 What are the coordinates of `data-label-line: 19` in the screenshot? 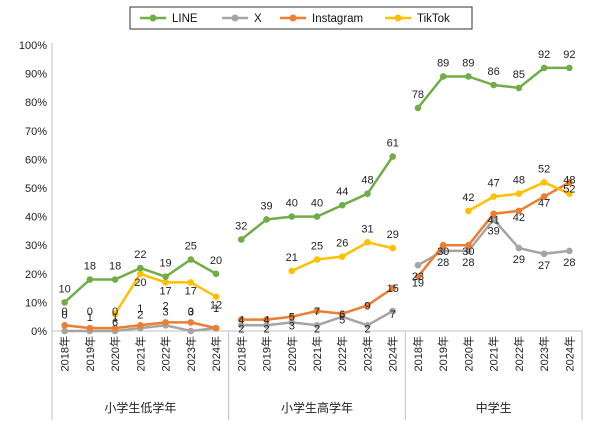 It's located at (165, 264).